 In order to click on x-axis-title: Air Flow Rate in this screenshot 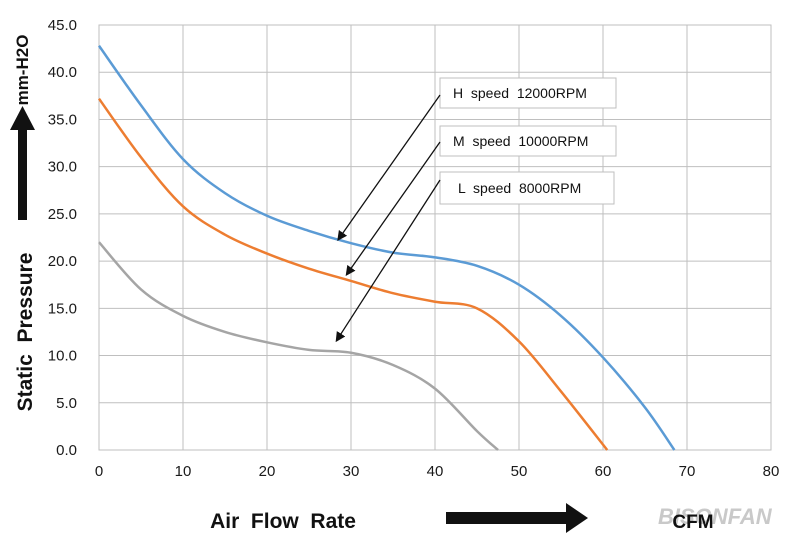, I will do `click(283, 521)`.